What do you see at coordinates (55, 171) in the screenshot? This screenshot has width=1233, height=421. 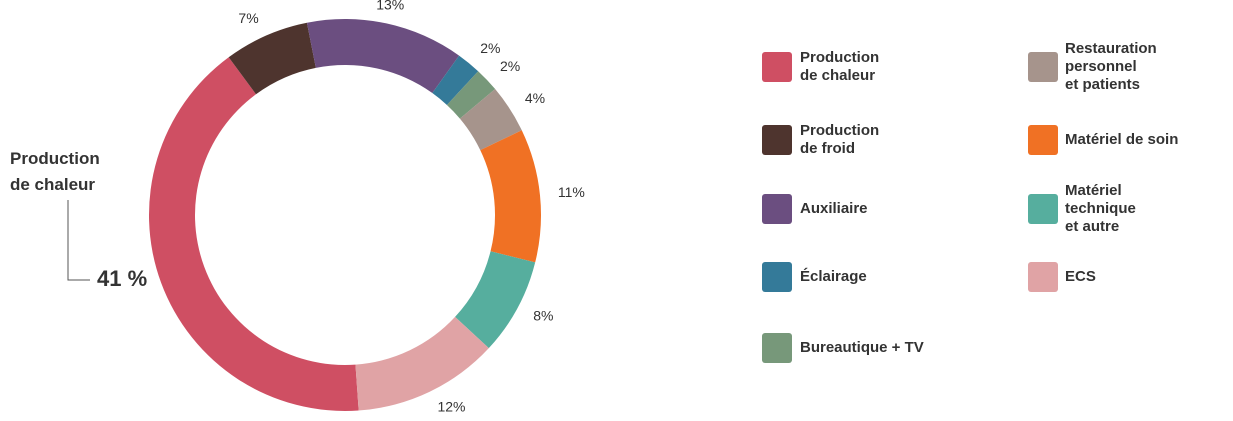 I see `annotation: Production de chaleur` at bounding box center [55, 171].